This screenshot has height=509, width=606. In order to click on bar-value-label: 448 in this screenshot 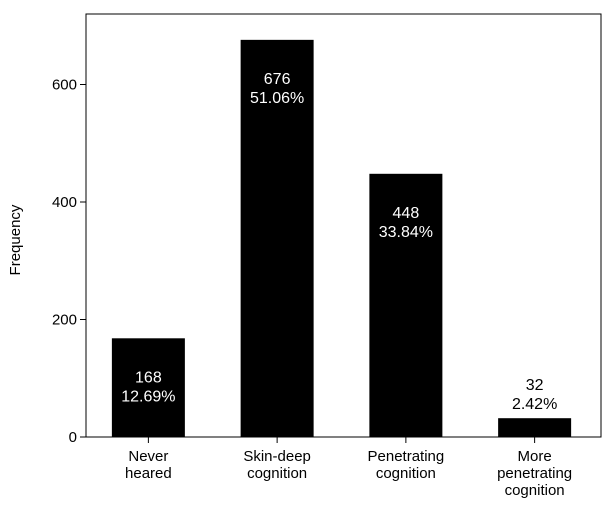, I will do `click(406, 213)`.